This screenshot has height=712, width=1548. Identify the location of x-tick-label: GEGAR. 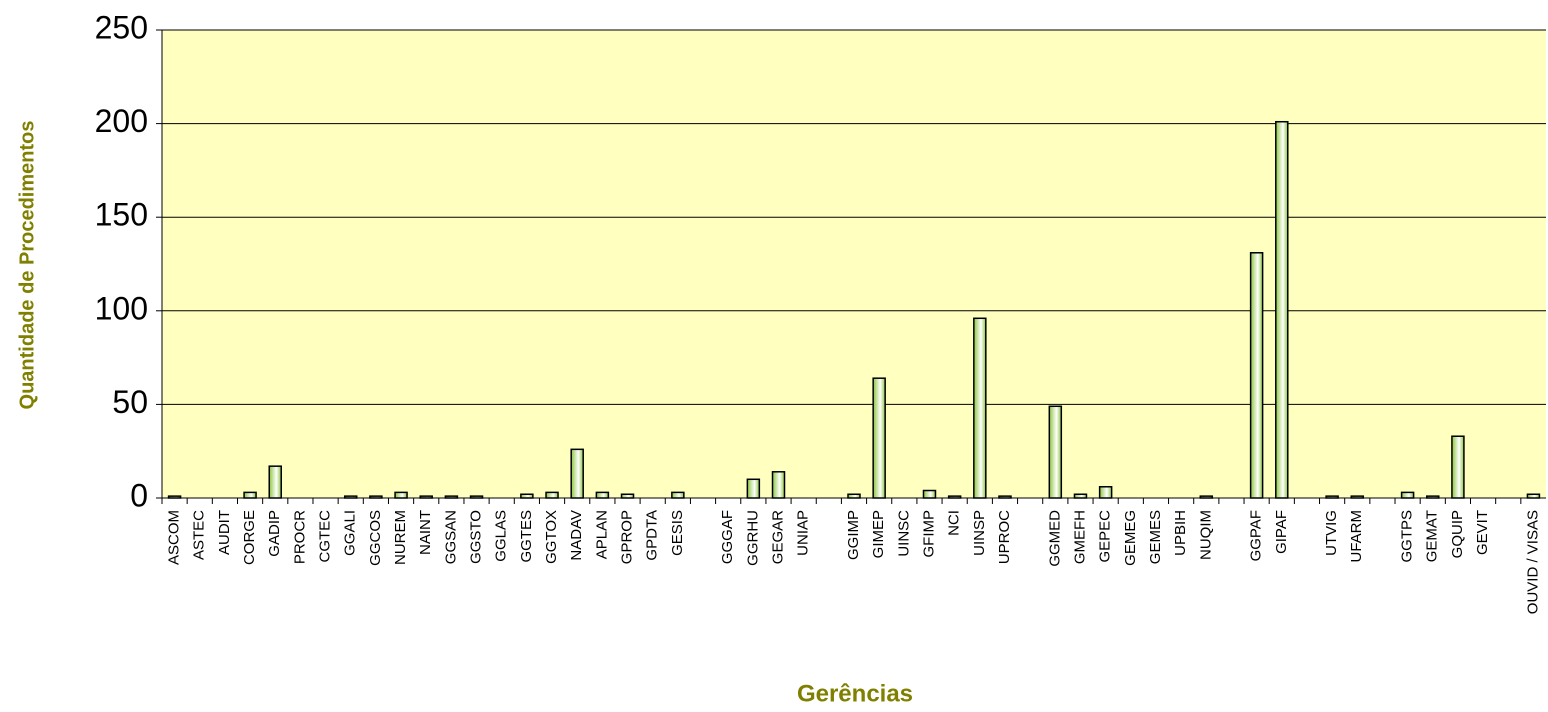
(777, 537).